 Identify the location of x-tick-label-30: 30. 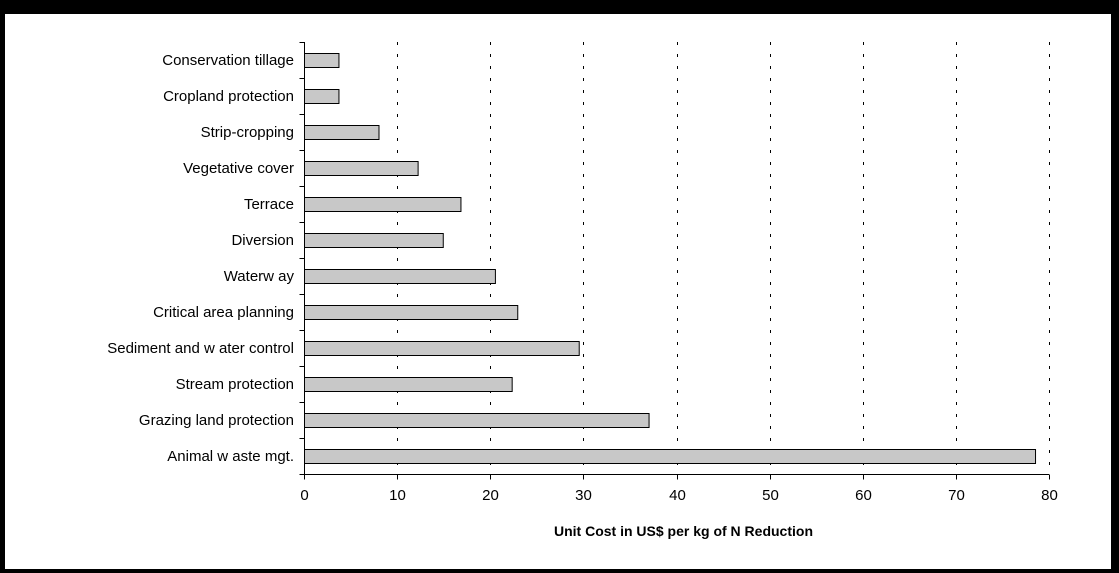
(583, 495).